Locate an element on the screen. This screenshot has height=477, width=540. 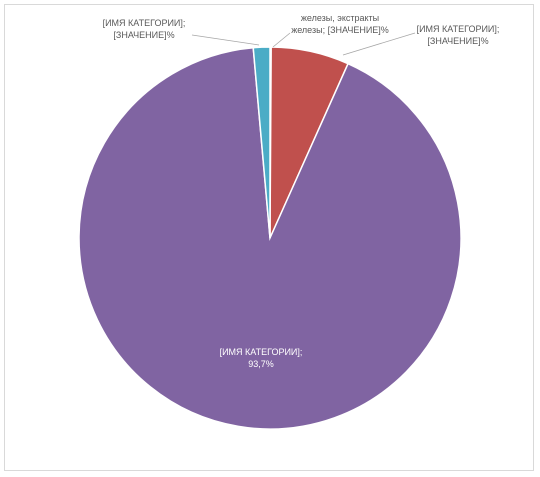
data-label-2: [ИМЯ КАТЕГОРИИ]; 93,7% is located at coordinates (261, 358).